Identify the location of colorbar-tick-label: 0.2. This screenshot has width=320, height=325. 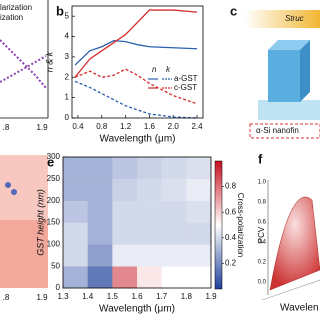
(231, 263).